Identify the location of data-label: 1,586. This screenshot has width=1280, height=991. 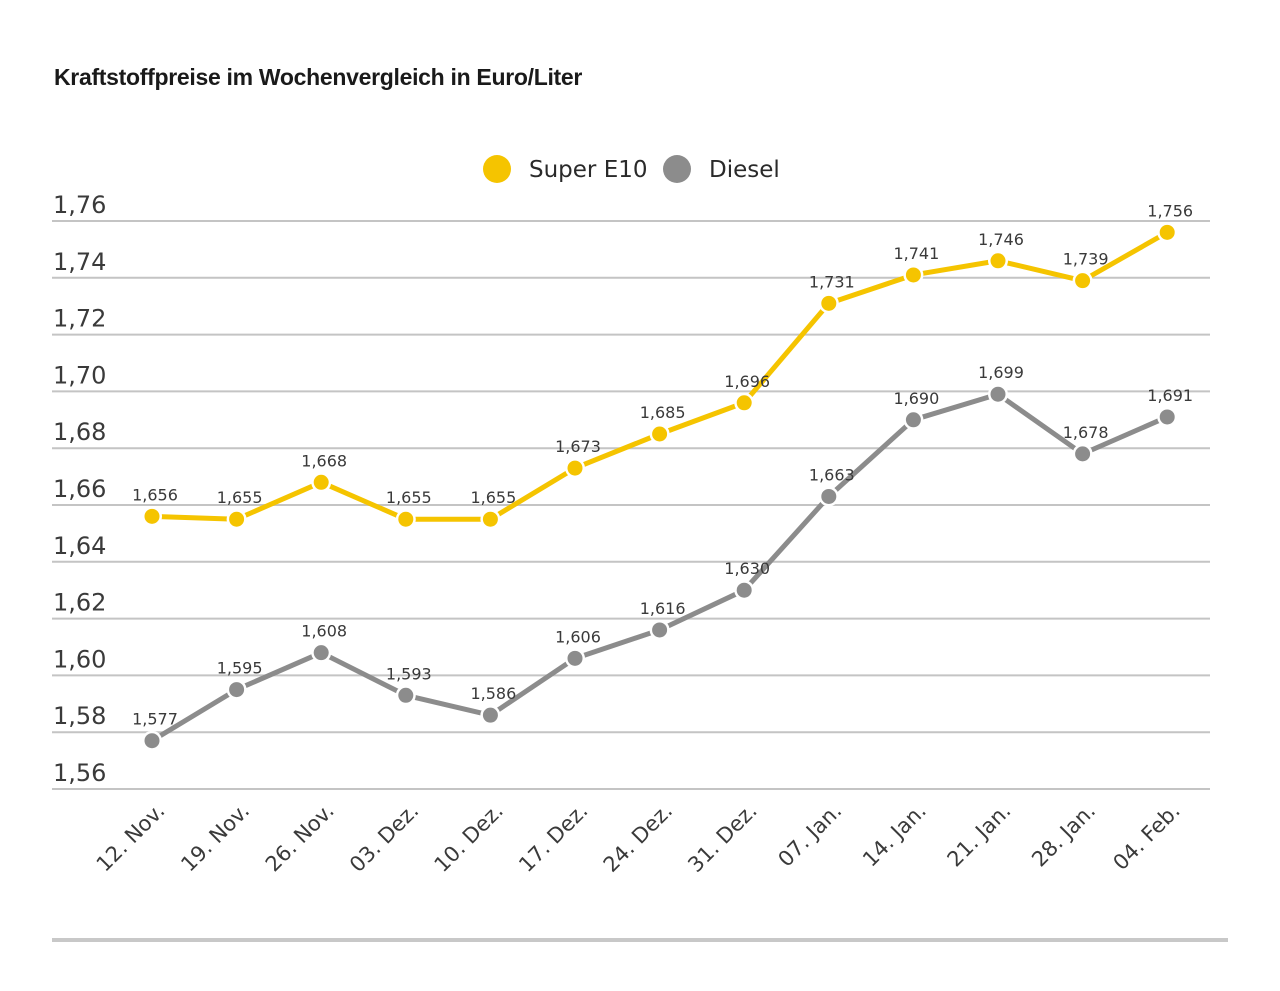
(493, 693).